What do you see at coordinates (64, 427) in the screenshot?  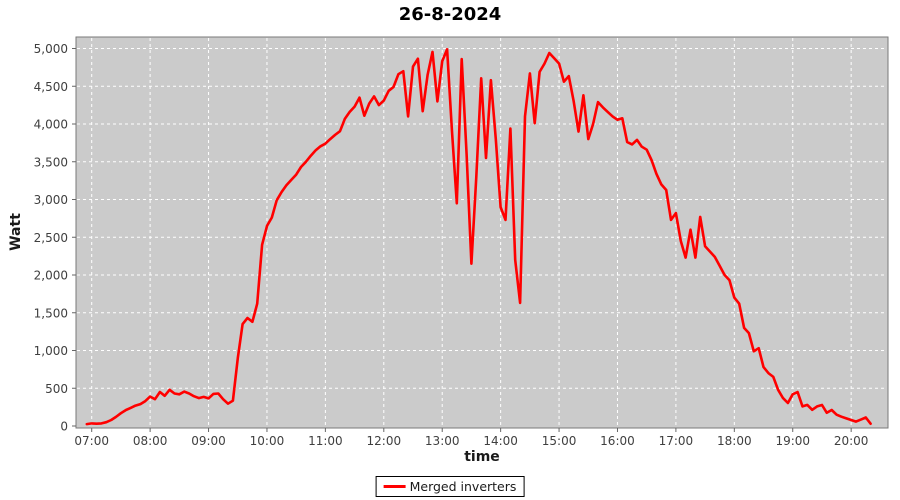 I see `y-tick-label: 0` at bounding box center [64, 427].